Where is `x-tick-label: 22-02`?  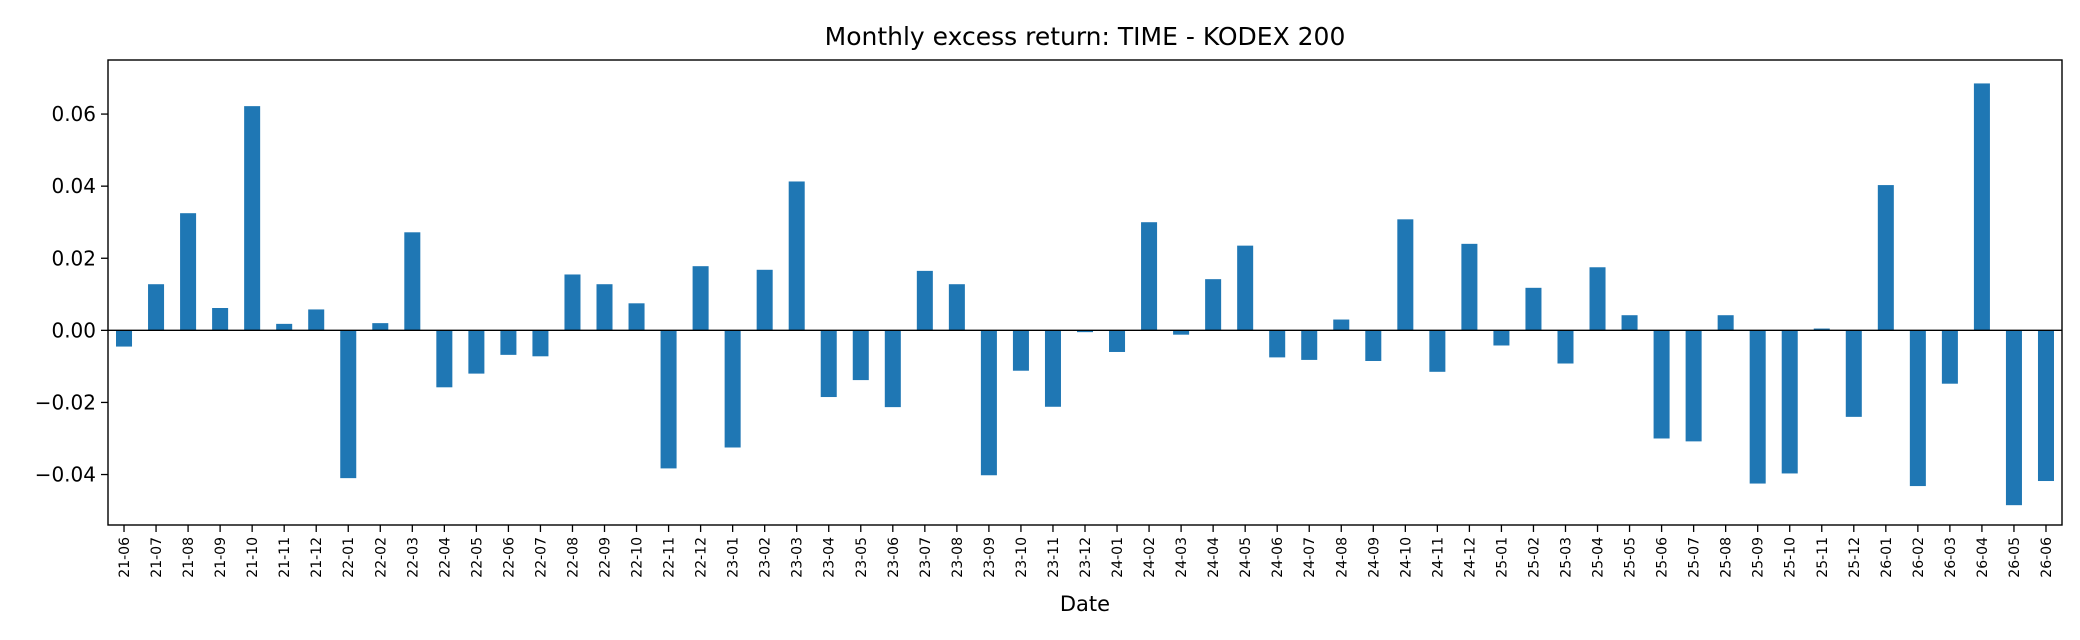
x-tick-label: 22-02 is located at coordinates (381, 557).